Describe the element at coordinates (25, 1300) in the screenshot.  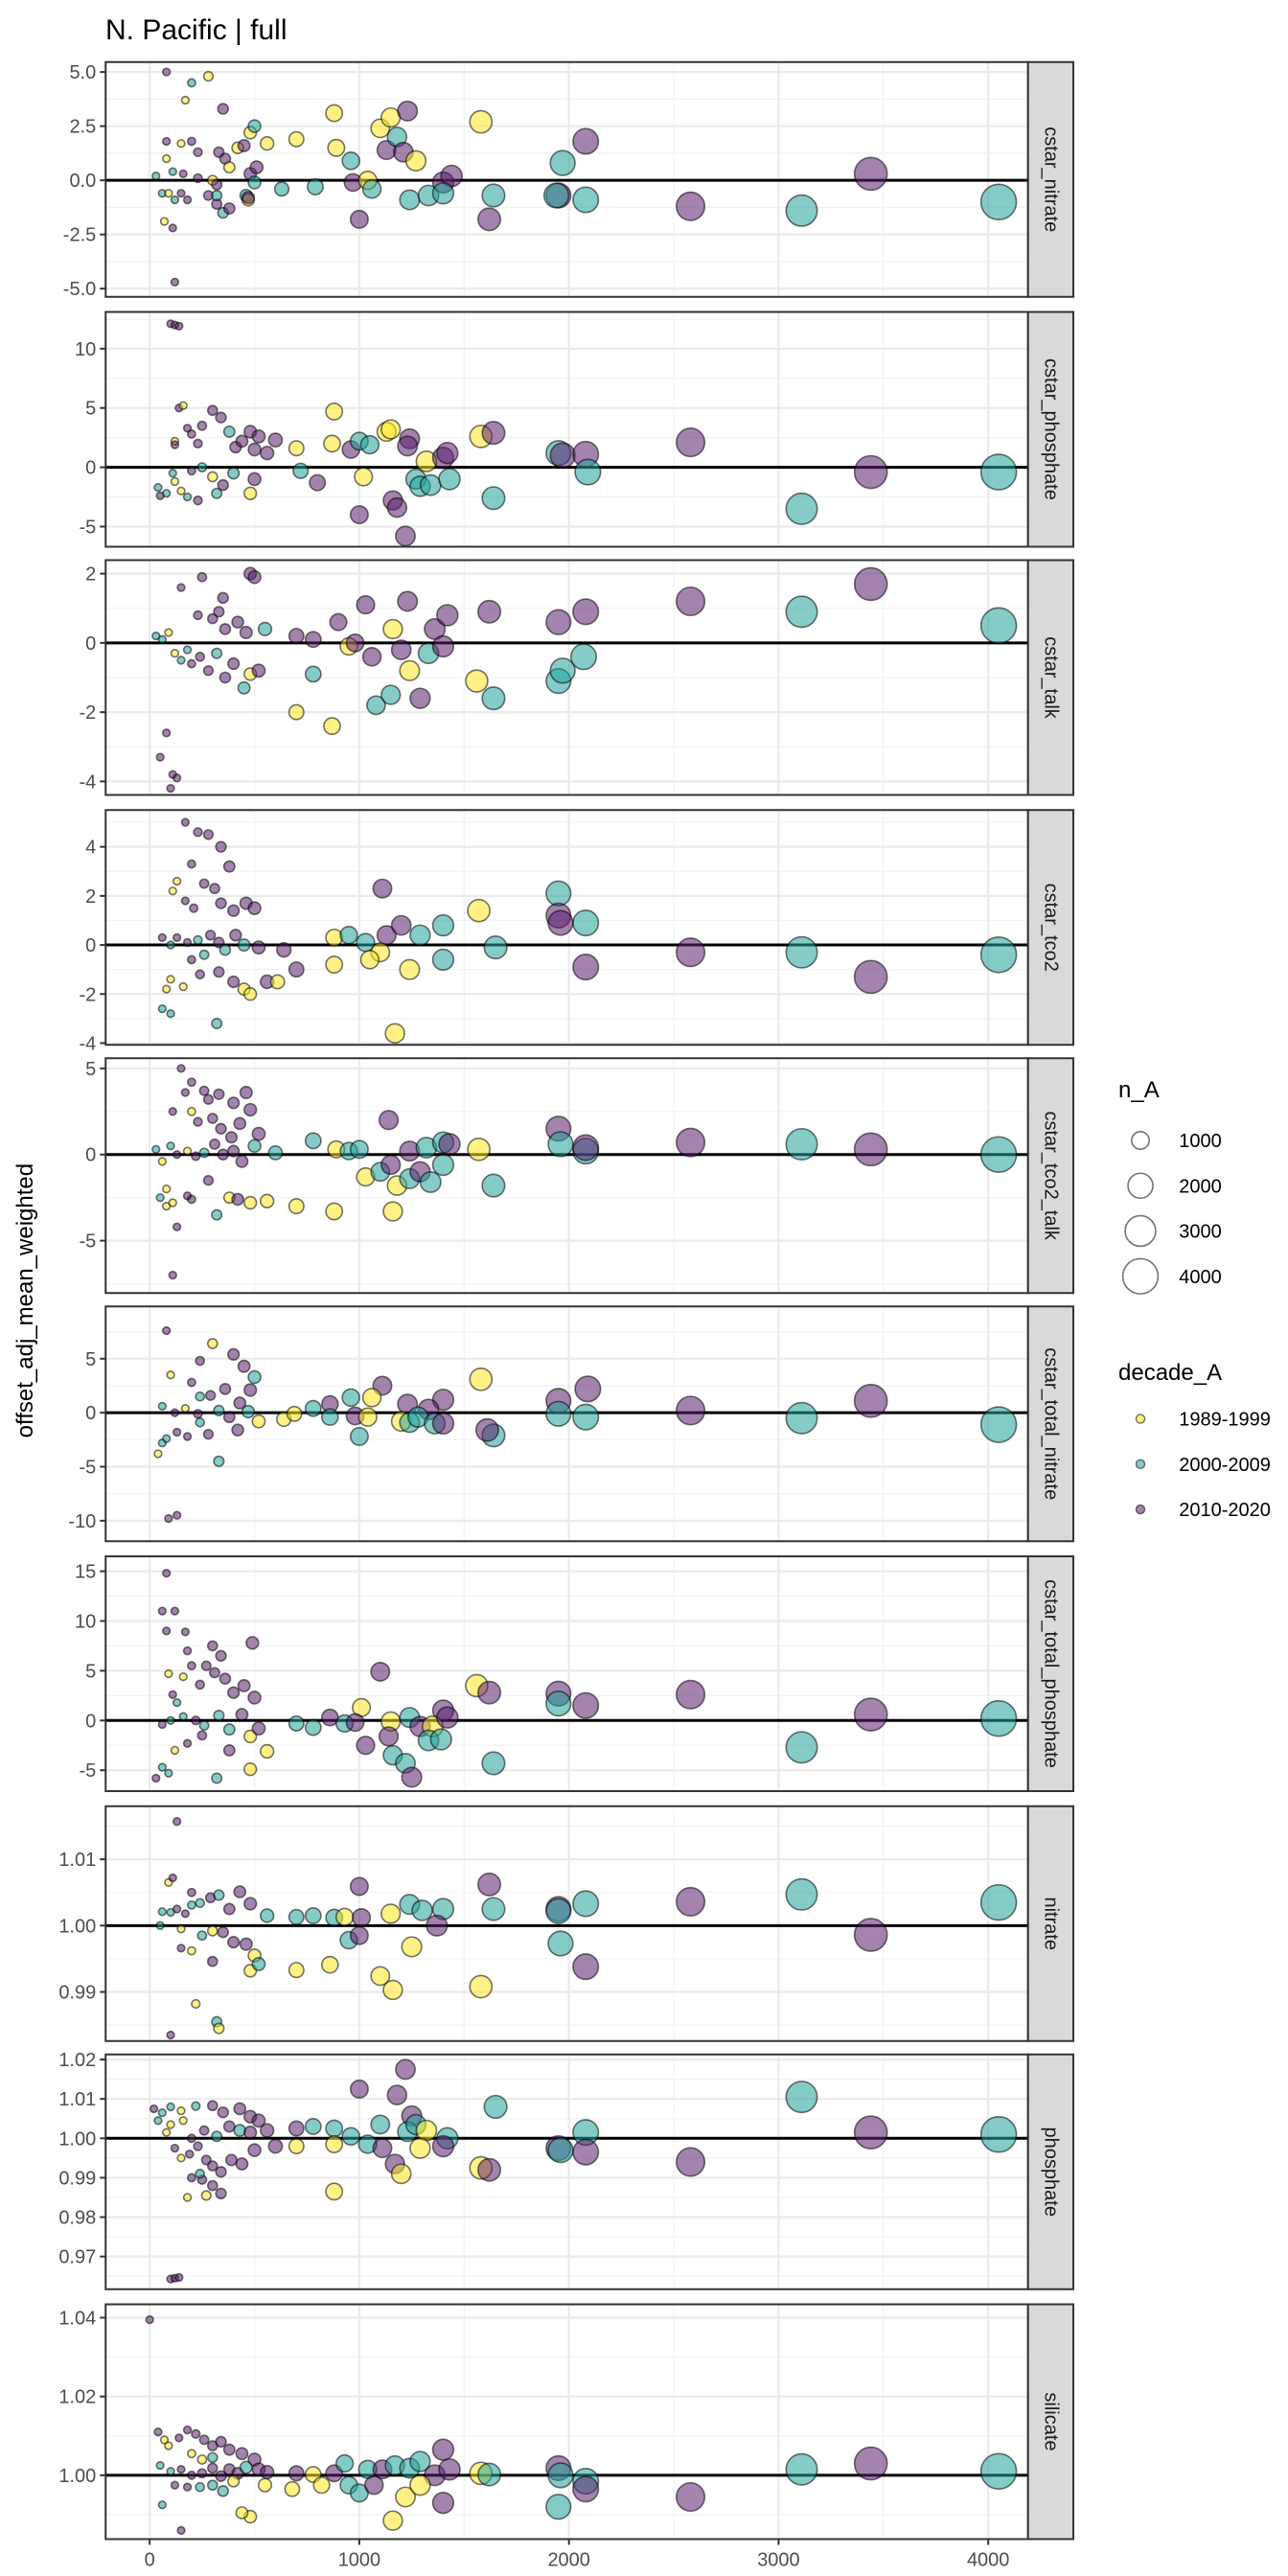
I see `y-axis-title: offset_adj_mean_weighted` at that location.